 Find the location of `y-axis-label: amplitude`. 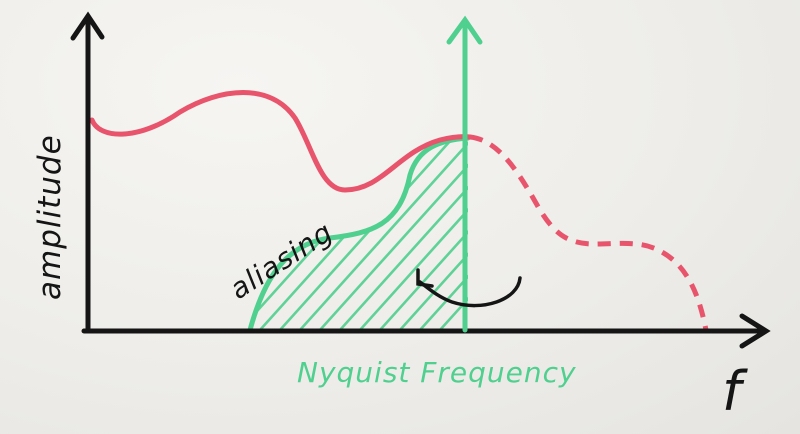

y-axis-label: amplitude is located at coordinates (50, 217).